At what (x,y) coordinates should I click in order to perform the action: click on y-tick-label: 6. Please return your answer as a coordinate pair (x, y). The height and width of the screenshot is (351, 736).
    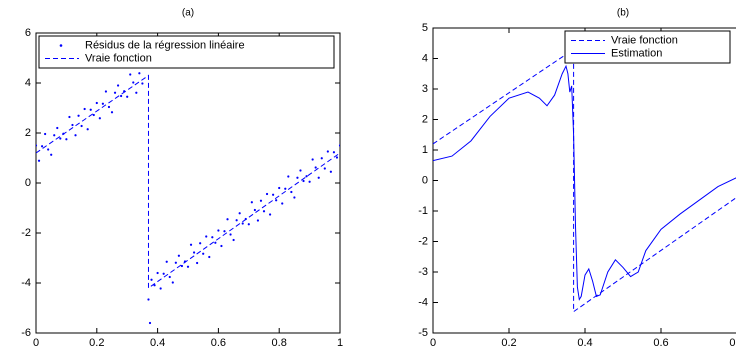
    Looking at the image, I should click on (28, 33).